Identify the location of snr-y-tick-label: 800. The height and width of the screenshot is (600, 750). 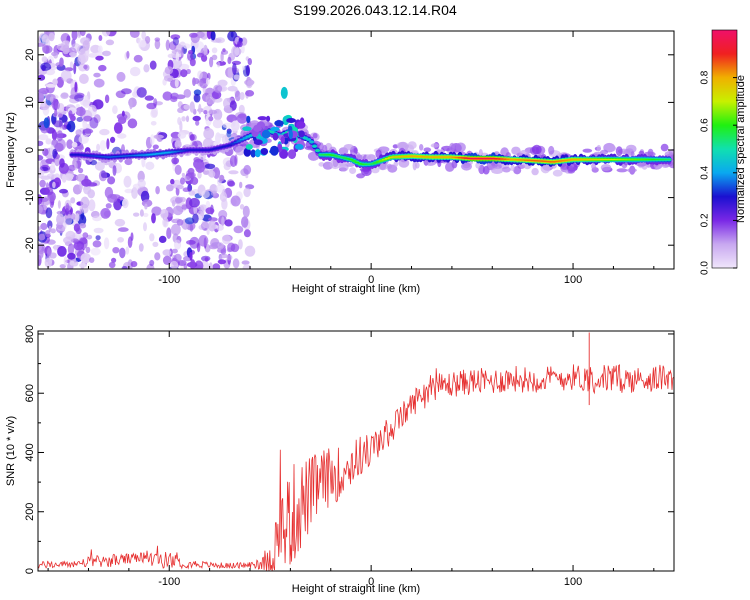
(30, 334).